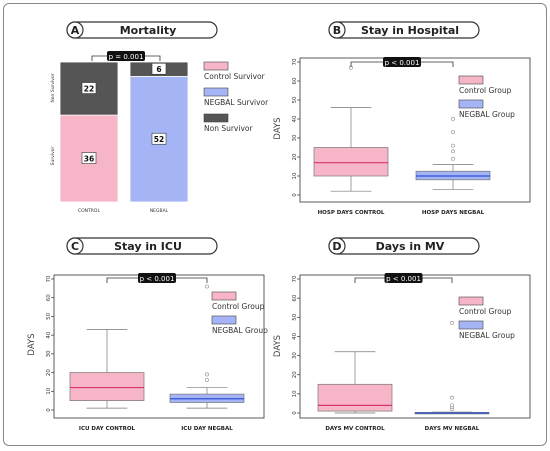  I want to click on panel-letter: B, so click(337, 30).